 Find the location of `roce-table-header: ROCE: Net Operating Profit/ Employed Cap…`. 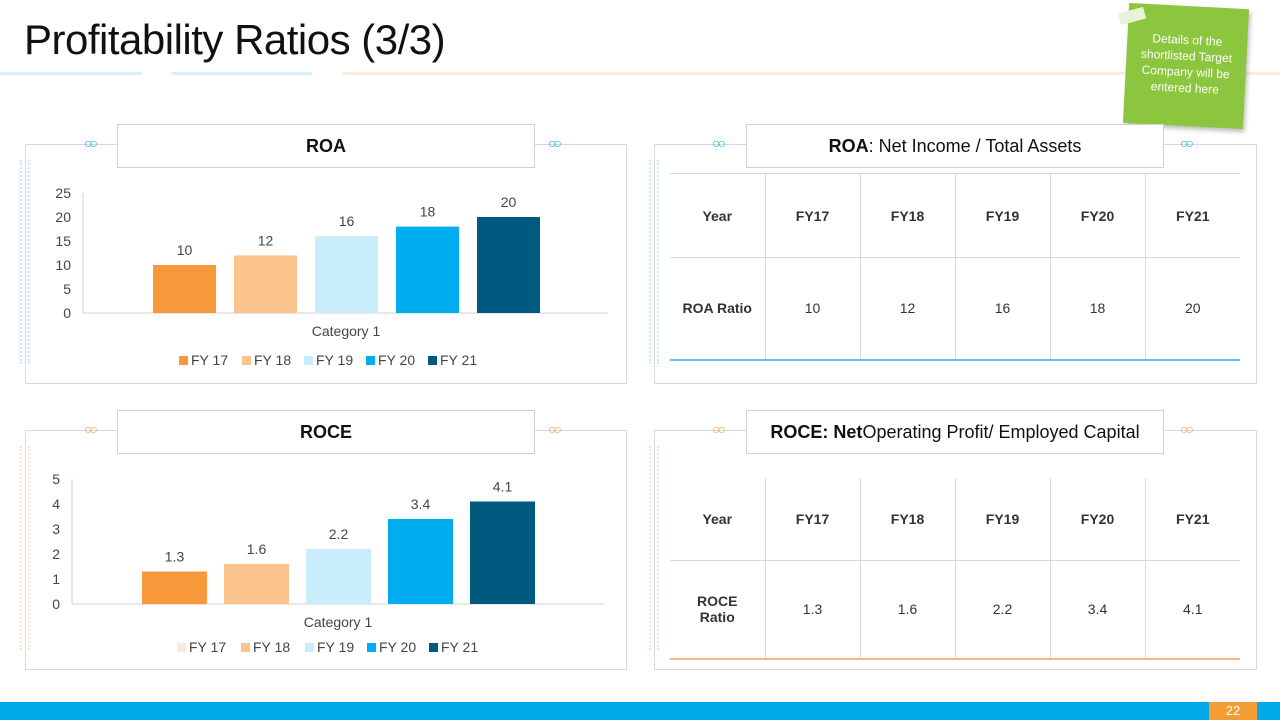

roce-table-header: ROCE: Net Operating Profit/ Employed Cap… is located at coordinates (955, 432).